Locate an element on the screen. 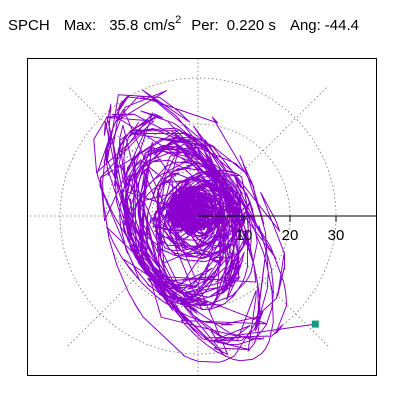 The image size is (400, 400). x-tick-label-30: 30 is located at coordinates (336, 235).